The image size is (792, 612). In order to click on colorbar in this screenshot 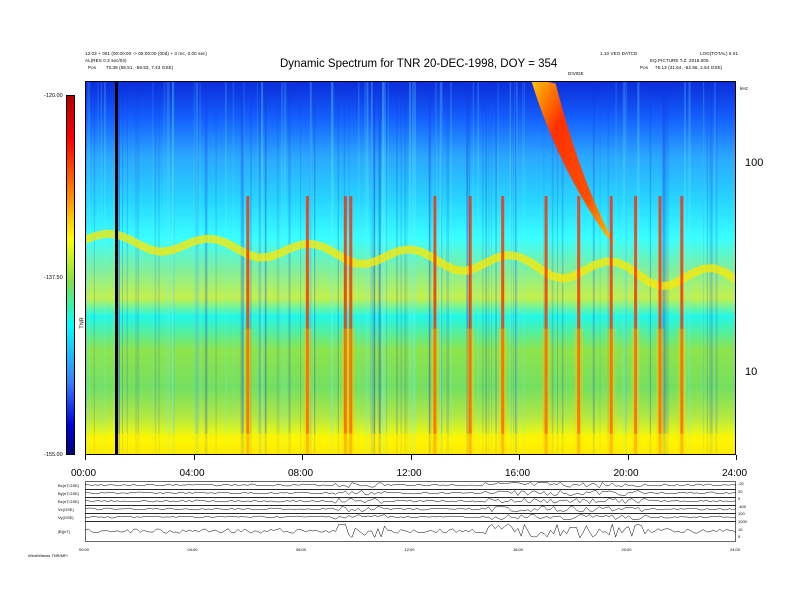, I will do `click(70, 275)`.